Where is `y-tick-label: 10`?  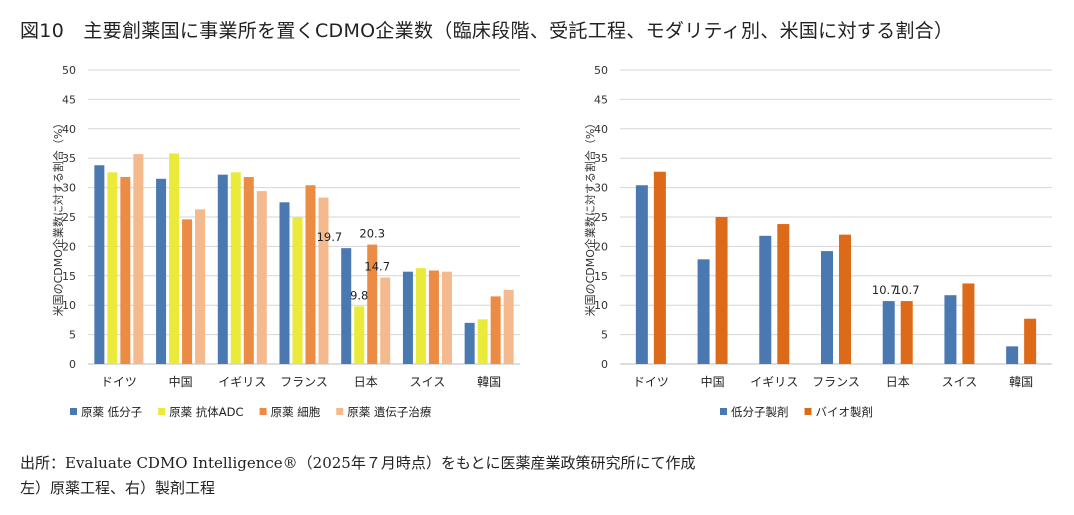
y-tick-label: 10 is located at coordinates (601, 305).